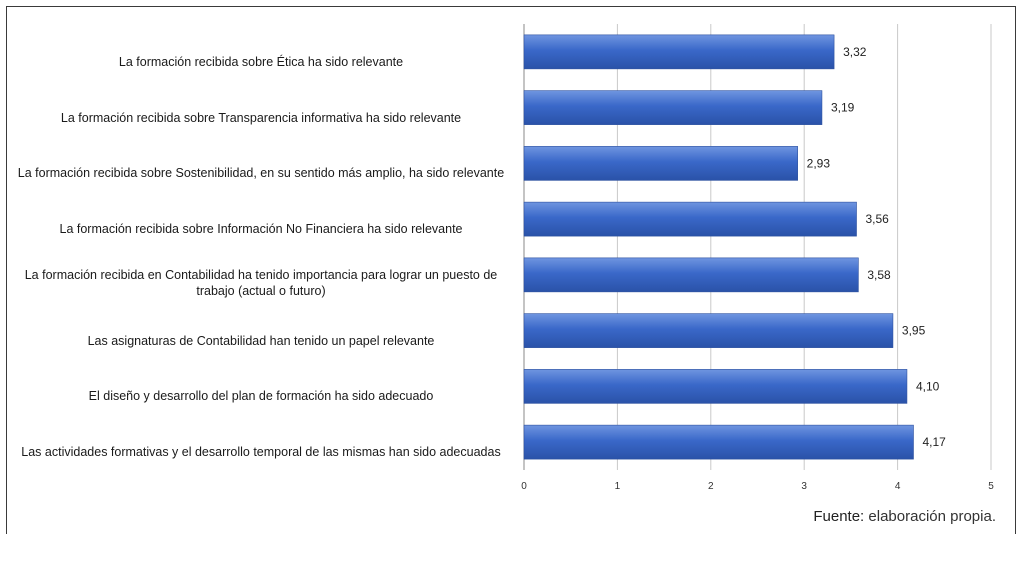  Describe the element at coordinates (876, 247) in the screenshot. I see `value-labels: 3,32 3,19 2,93 3,56 3,58 3,95 4,10 4,17` at that location.